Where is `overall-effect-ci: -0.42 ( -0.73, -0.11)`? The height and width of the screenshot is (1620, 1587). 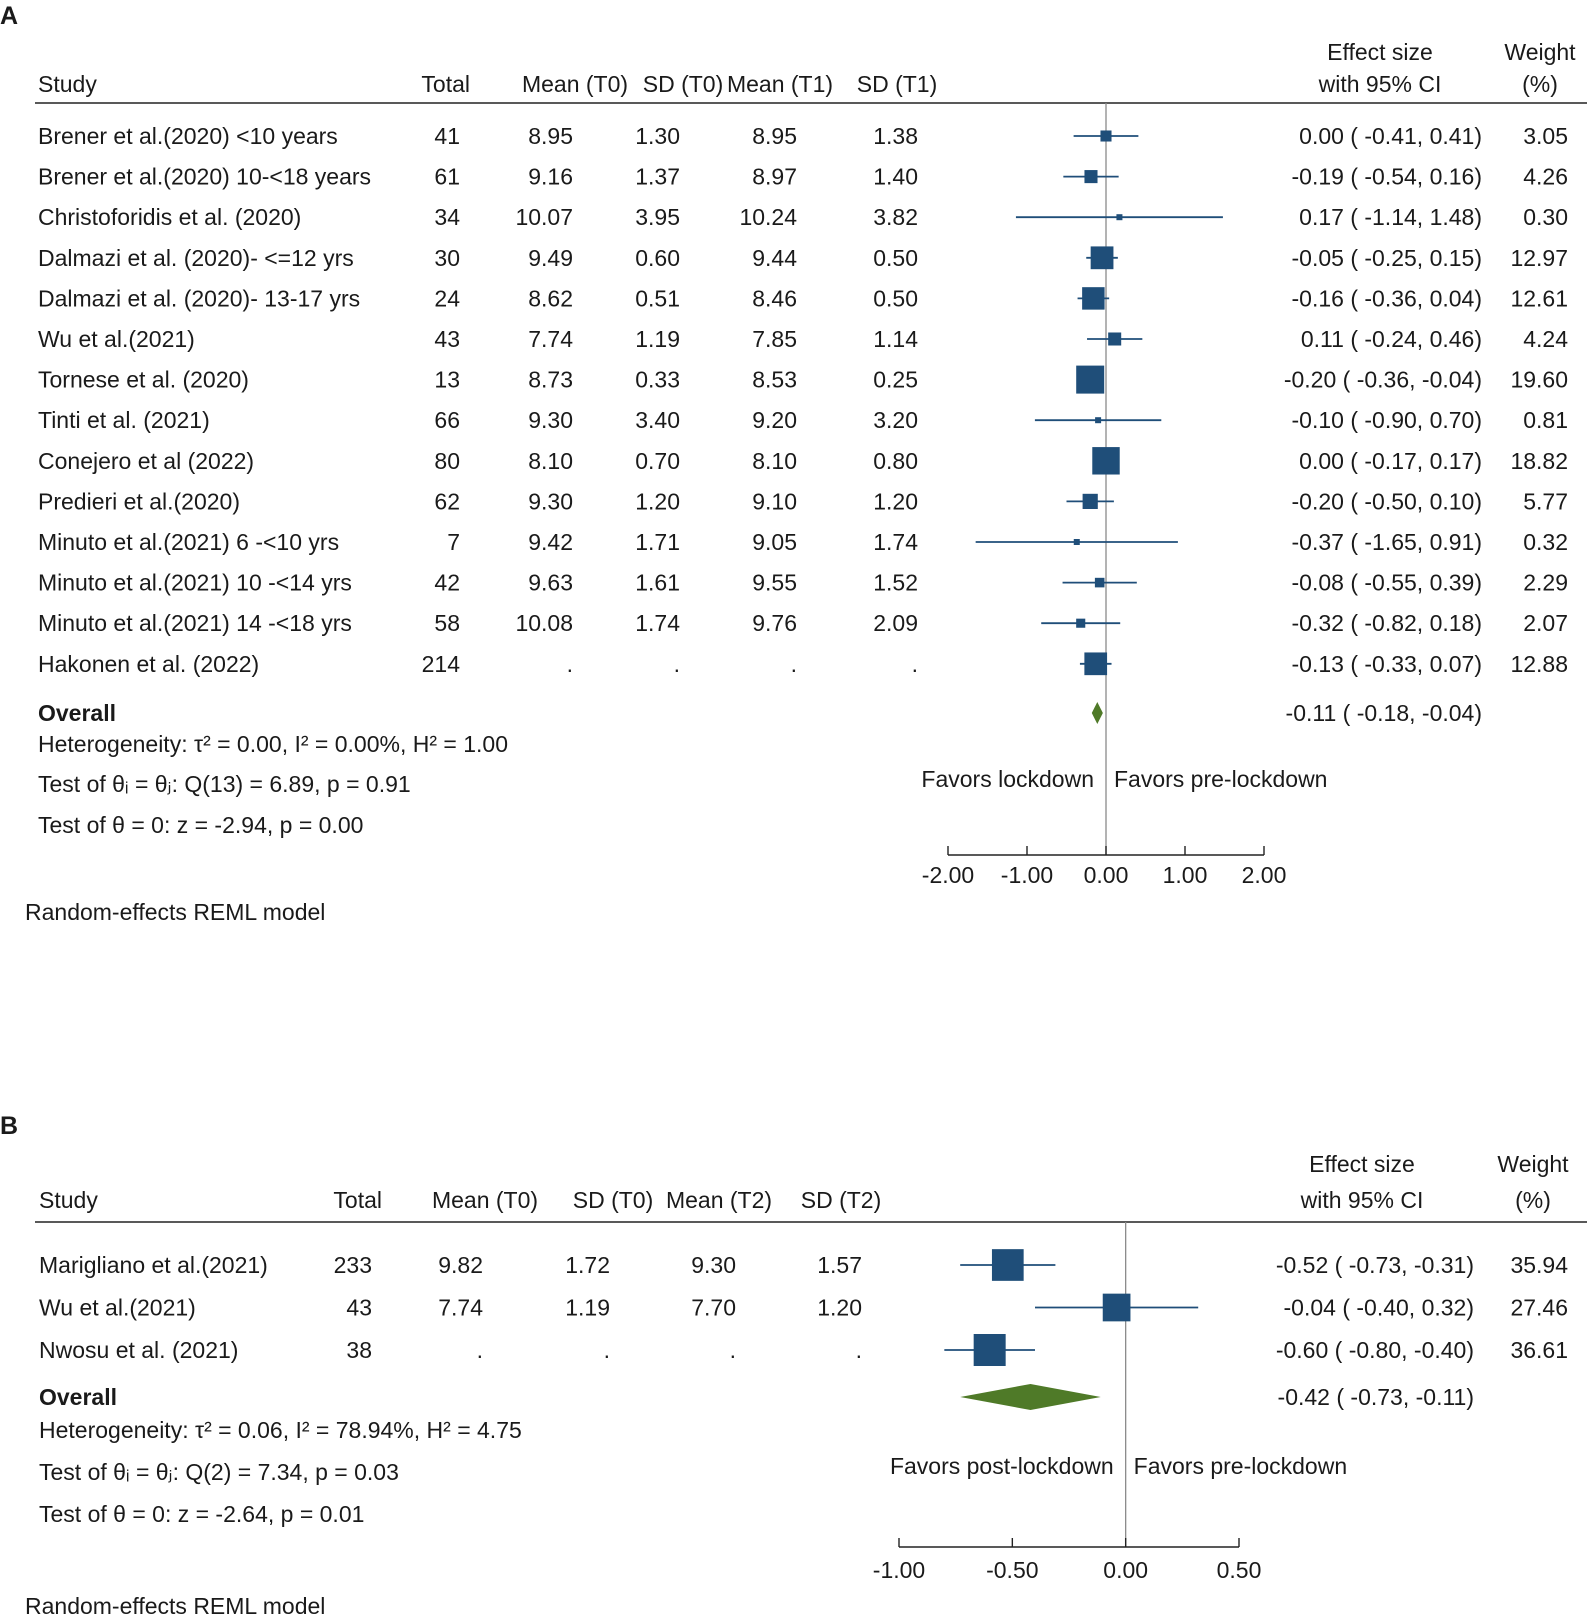
overall-effect-ci: -0.42 ( -0.73, -0.11) is located at coordinates (1376, 1397).